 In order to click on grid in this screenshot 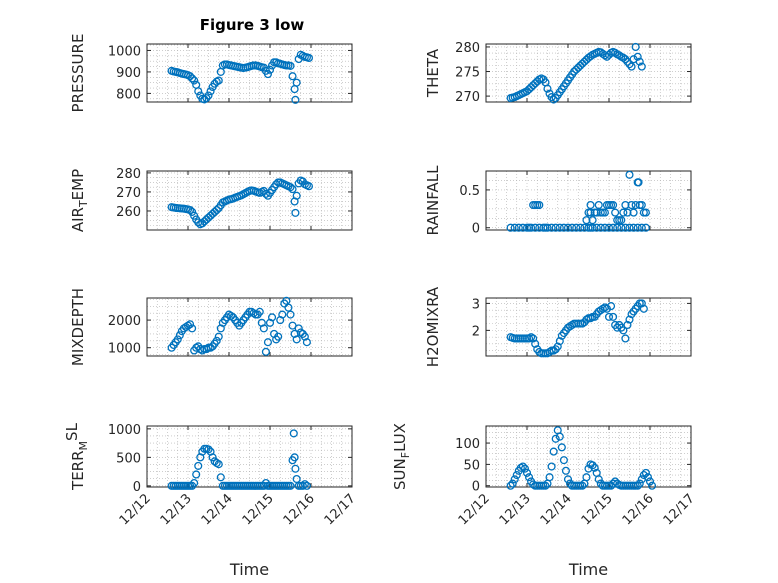, I will do `click(249, 73)`.